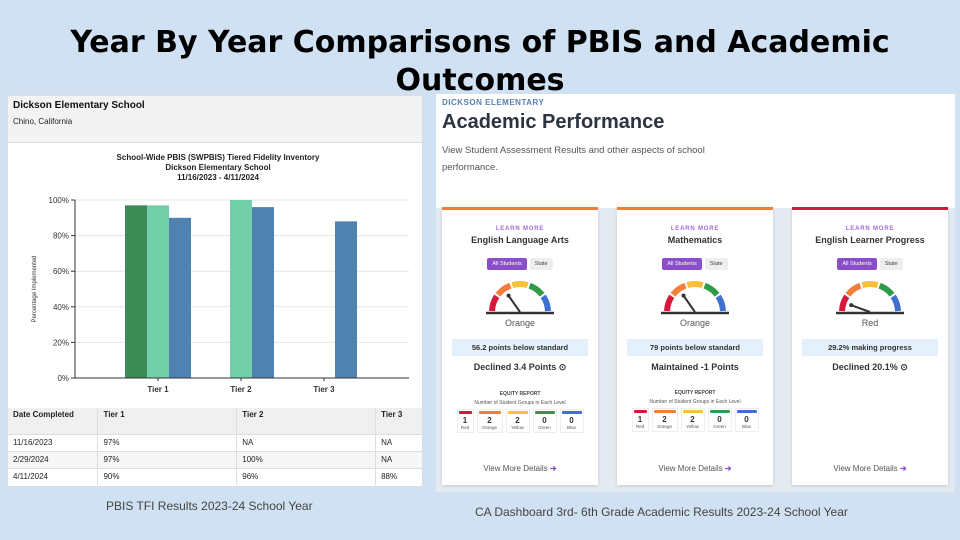 This screenshot has width=960, height=540. What do you see at coordinates (53, 442) in the screenshot?
I see `table-cell: 11/16/2023` at bounding box center [53, 442].